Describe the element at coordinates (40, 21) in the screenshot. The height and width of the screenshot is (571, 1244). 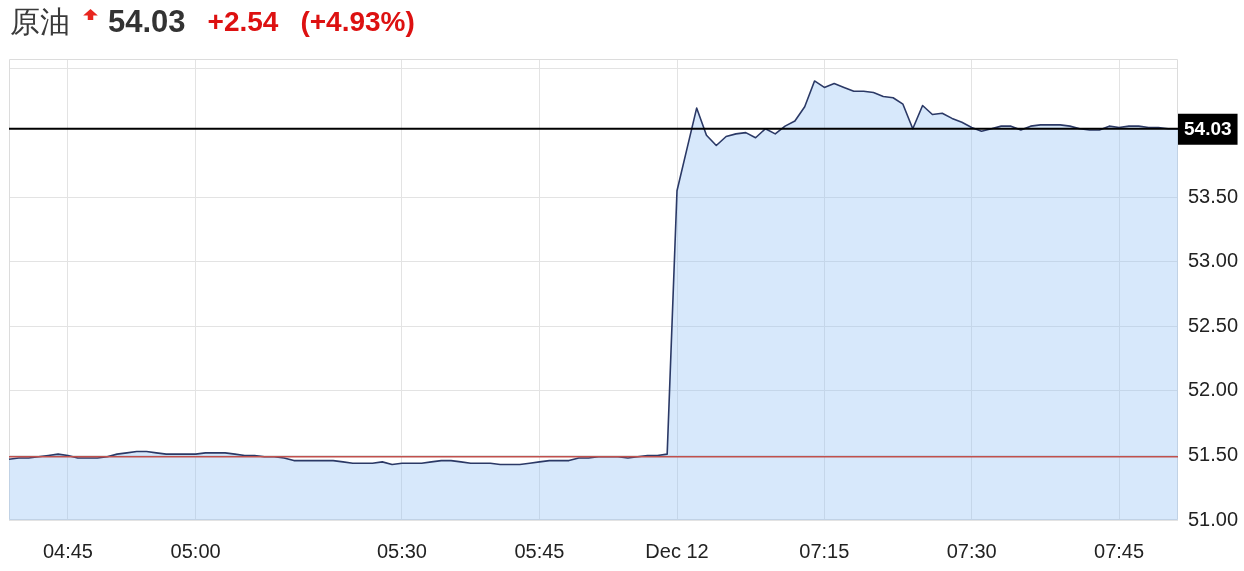
I see `chart-title: 原油` at that location.